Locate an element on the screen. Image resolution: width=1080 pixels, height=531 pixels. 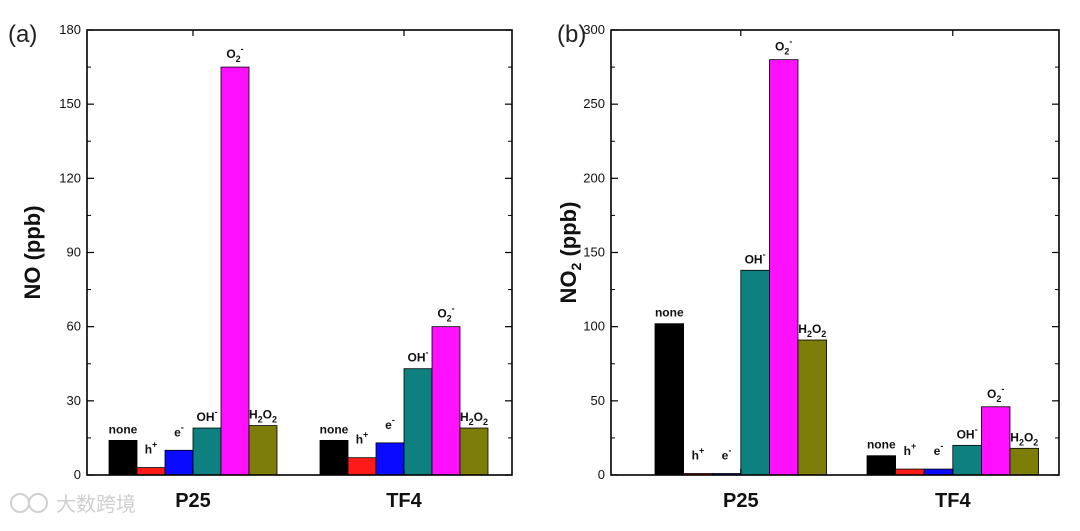
bar-p25-e is located at coordinates (179, 462).